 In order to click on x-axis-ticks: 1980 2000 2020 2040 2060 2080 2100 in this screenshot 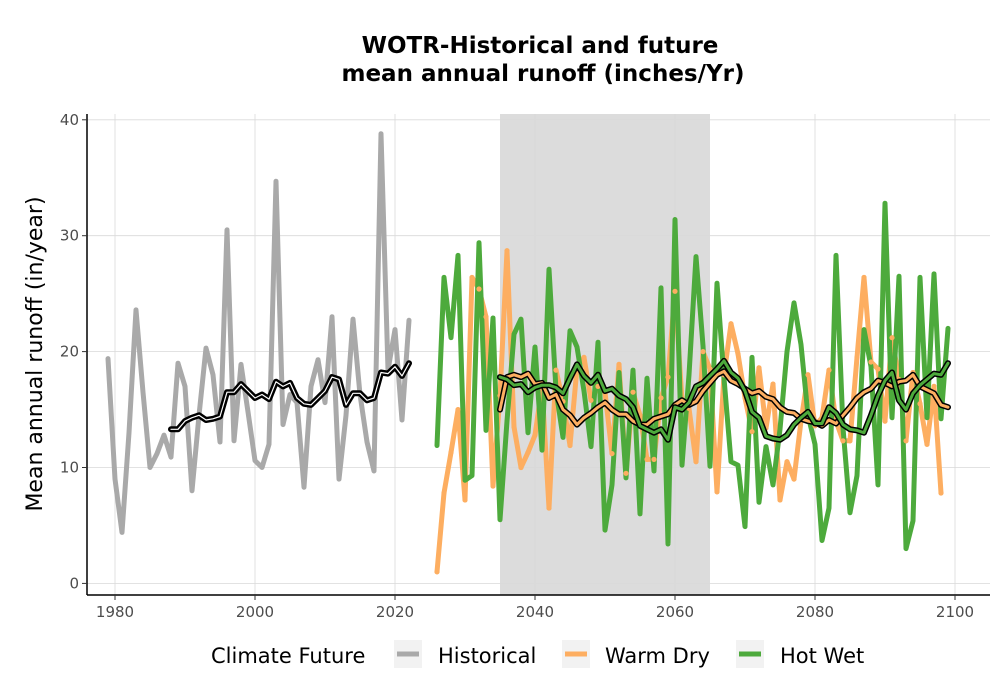, I will do `click(535, 608)`.